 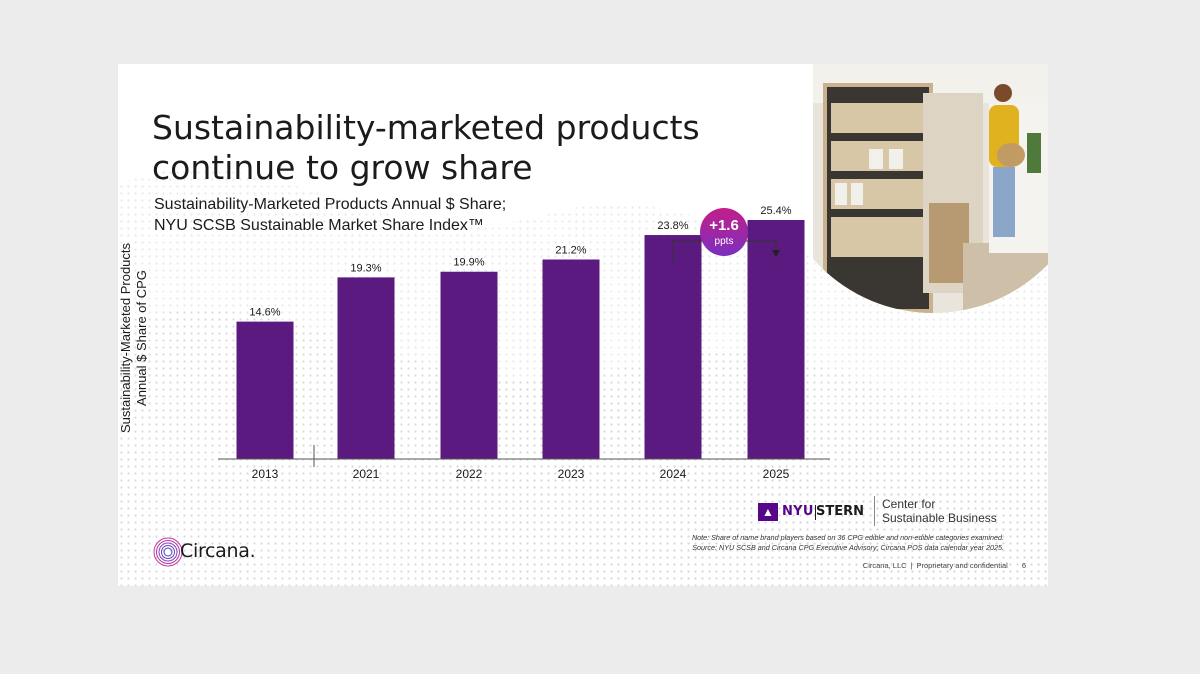 What do you see at coordinates (265, 474) in the screenshot?
I see `x-tick-2013: 2013` at bounding box center [265, 474].